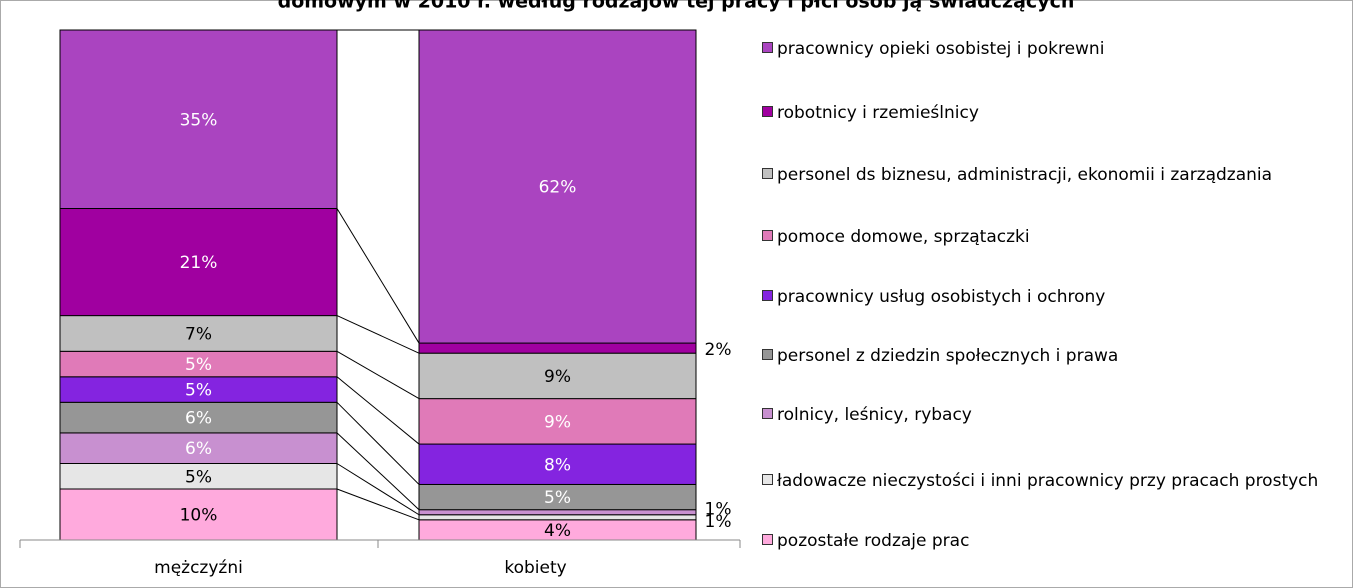 This screenshot has width=1353, height=588. What do you see at coordinates (557, 531) in the screenshot?
I see `data-label: 4%` at bounding box center [557, 531].